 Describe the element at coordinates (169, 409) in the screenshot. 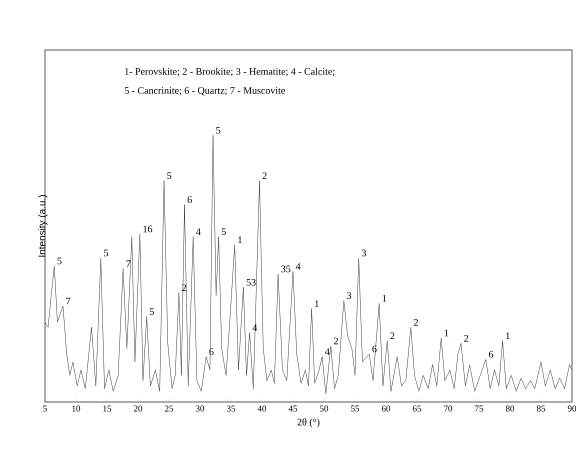

I see `x-tick-label: 25` at that location.